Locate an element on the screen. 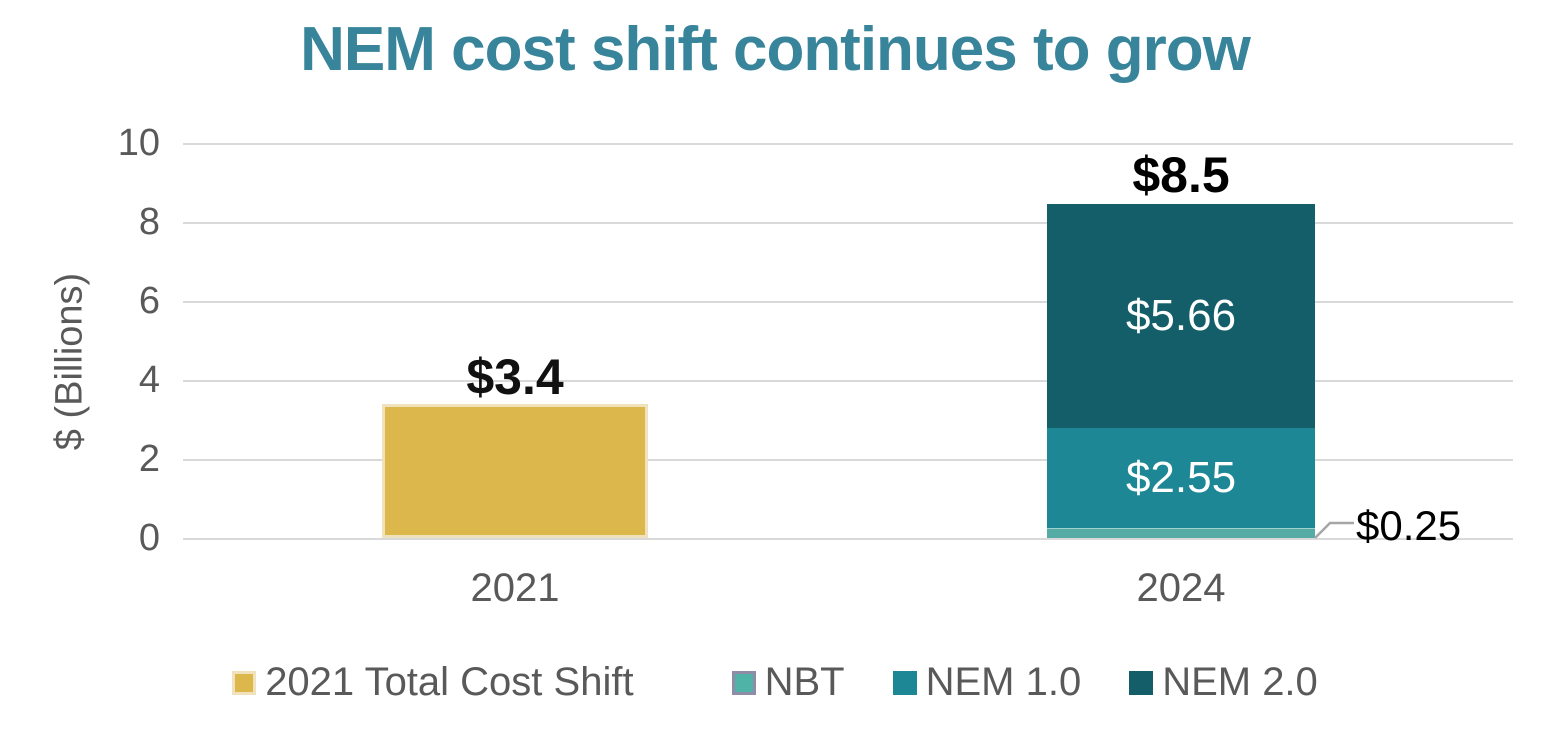  legend-label: NBT is located at coordinates (804, 682).